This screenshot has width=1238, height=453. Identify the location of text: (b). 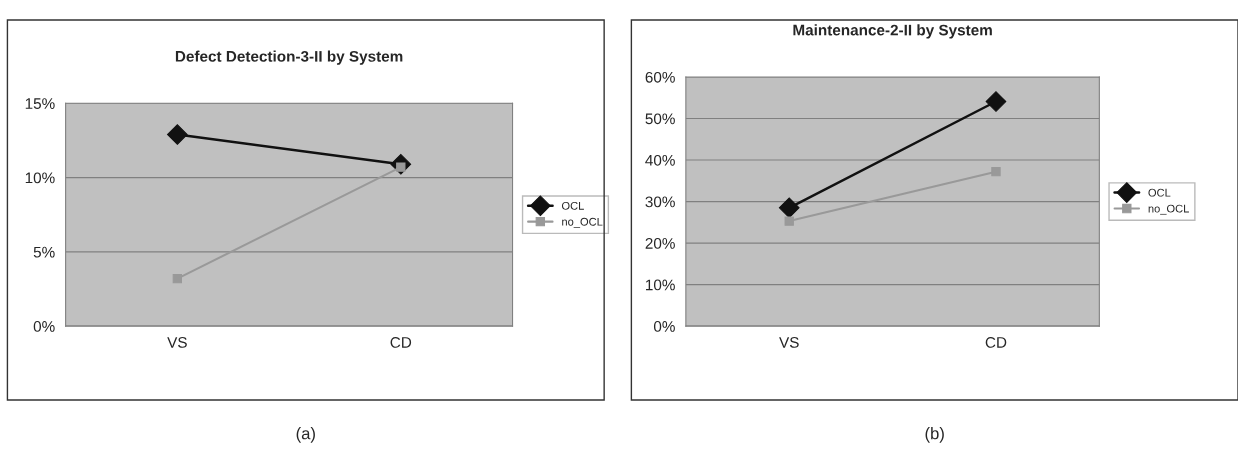
(934, 435).